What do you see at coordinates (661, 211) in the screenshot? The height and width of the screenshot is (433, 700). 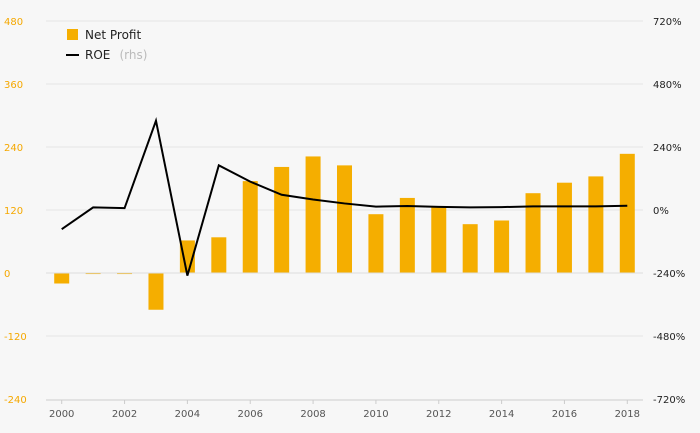 I see `right-tick-label: 0%` at bounding box center [661, 211].